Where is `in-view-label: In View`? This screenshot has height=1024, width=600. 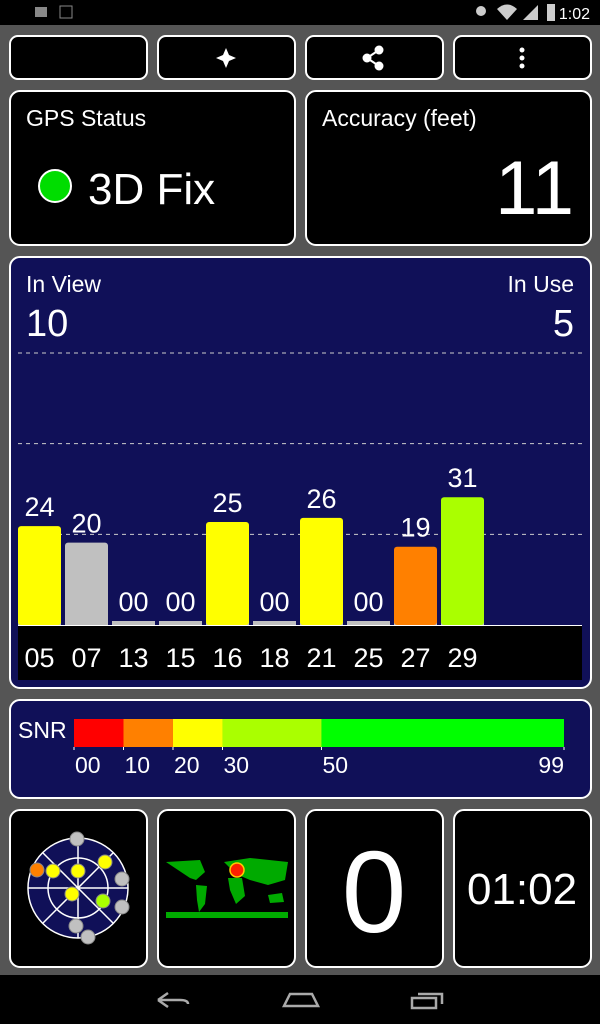
in-view-label: In View is located at coordinates (63, 284).